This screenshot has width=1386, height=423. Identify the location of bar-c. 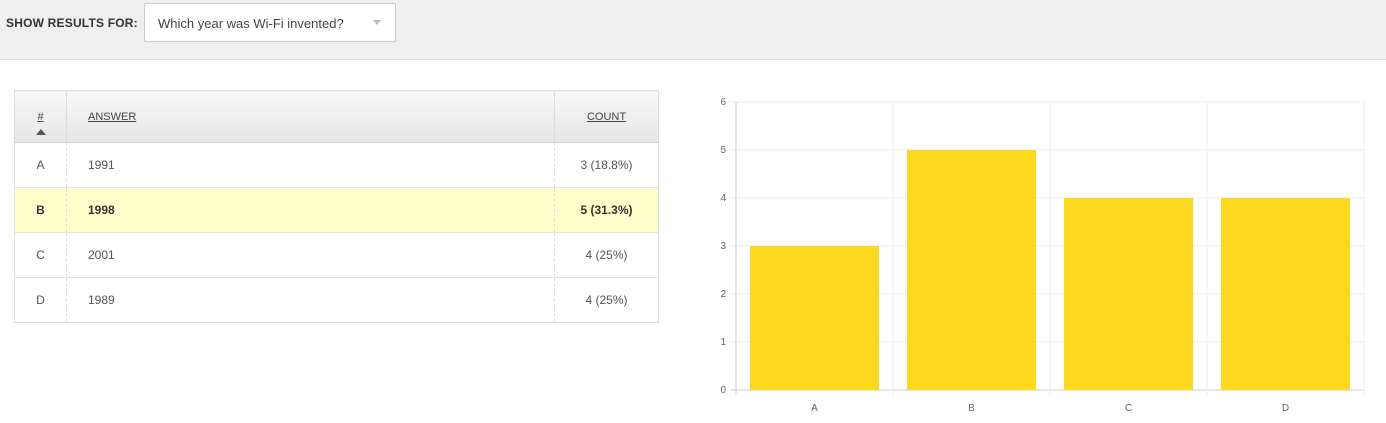
(1128, 294).